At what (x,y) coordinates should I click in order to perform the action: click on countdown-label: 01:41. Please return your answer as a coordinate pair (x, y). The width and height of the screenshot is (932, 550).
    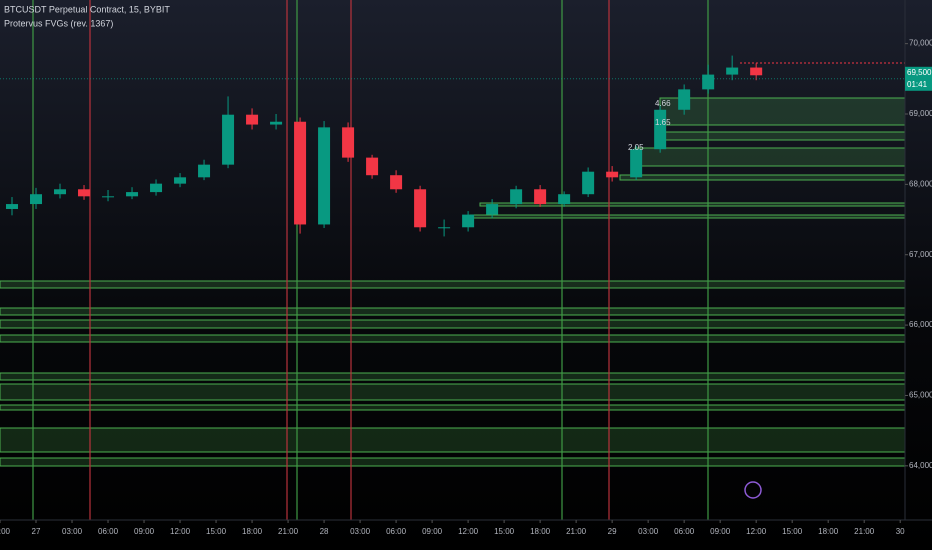
    Looking at the image, I should click on (917, 84).